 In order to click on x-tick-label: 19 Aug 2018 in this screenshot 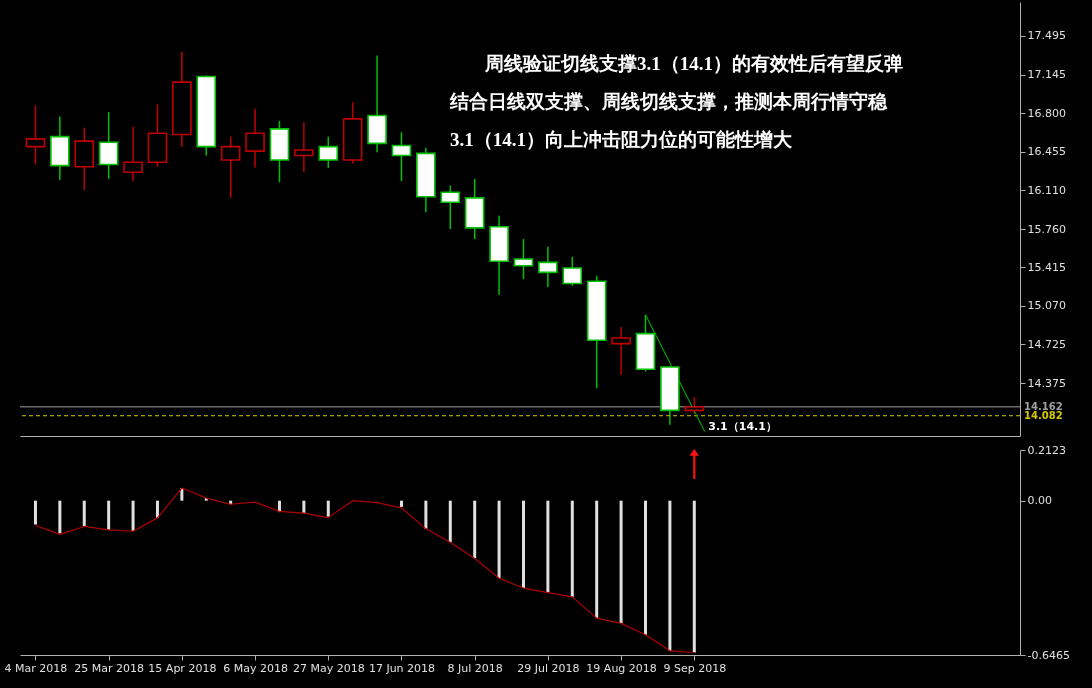, I will do `click(621, 668)`.